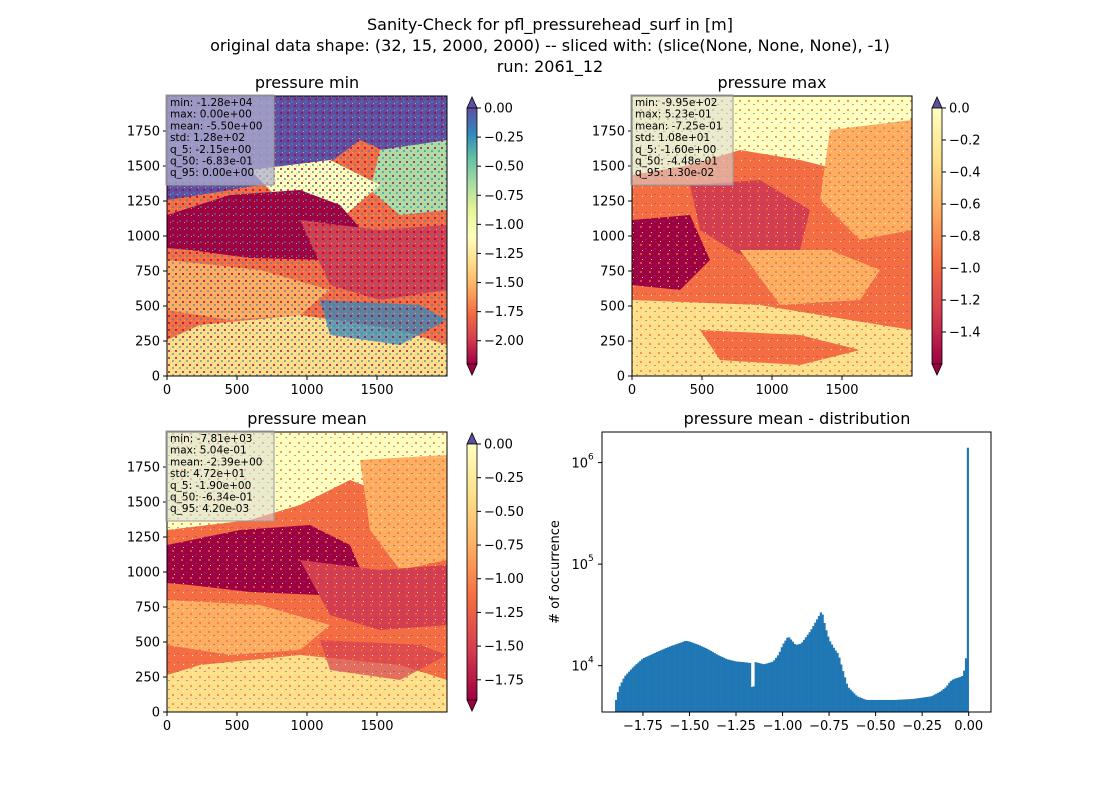 The height and width of the screenshot is (800, 1100). I want to click on stats-line: q_5: -1.90e+00, so click(210, 486).